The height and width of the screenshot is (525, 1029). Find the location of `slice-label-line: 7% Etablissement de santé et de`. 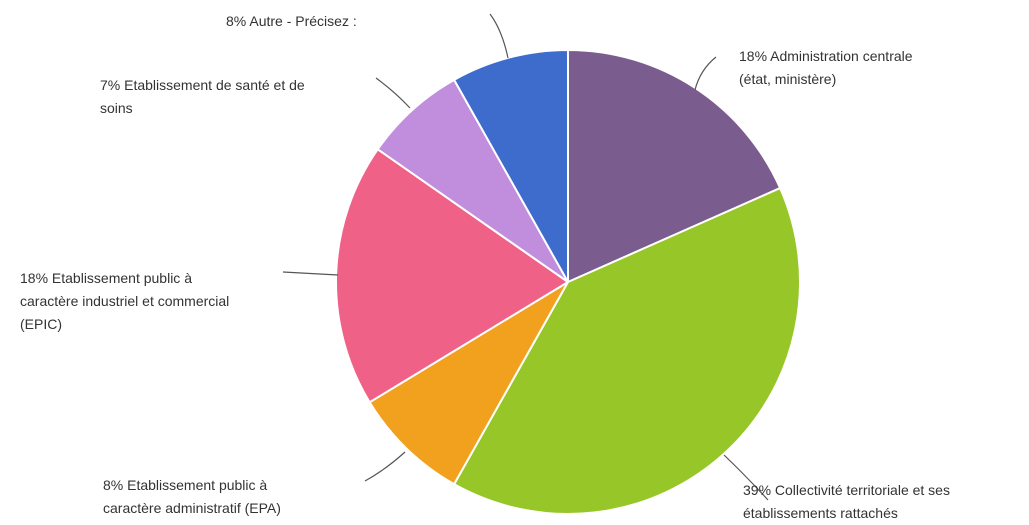

slice-label-line: 7% Etablissement de santé et de is located at coordinates (202, 85).